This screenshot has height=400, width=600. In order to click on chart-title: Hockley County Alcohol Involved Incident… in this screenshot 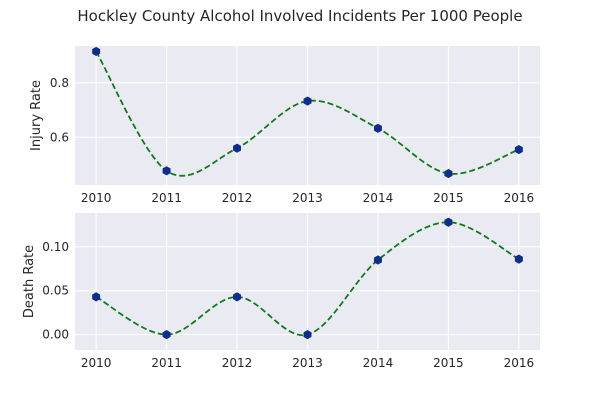, I will do `click(299, 16)`.